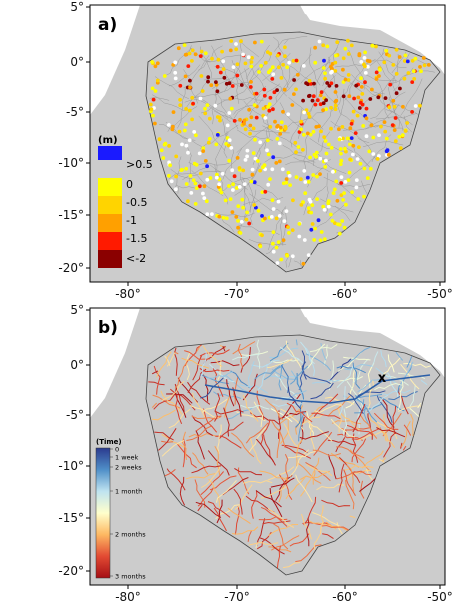 The width and height of the screenshot is (460, 603). What do you see at coordinates (128, 492) in the screenshot?
I see `colorbar-tick-label: 1 month` at bounding box center [128, 492].